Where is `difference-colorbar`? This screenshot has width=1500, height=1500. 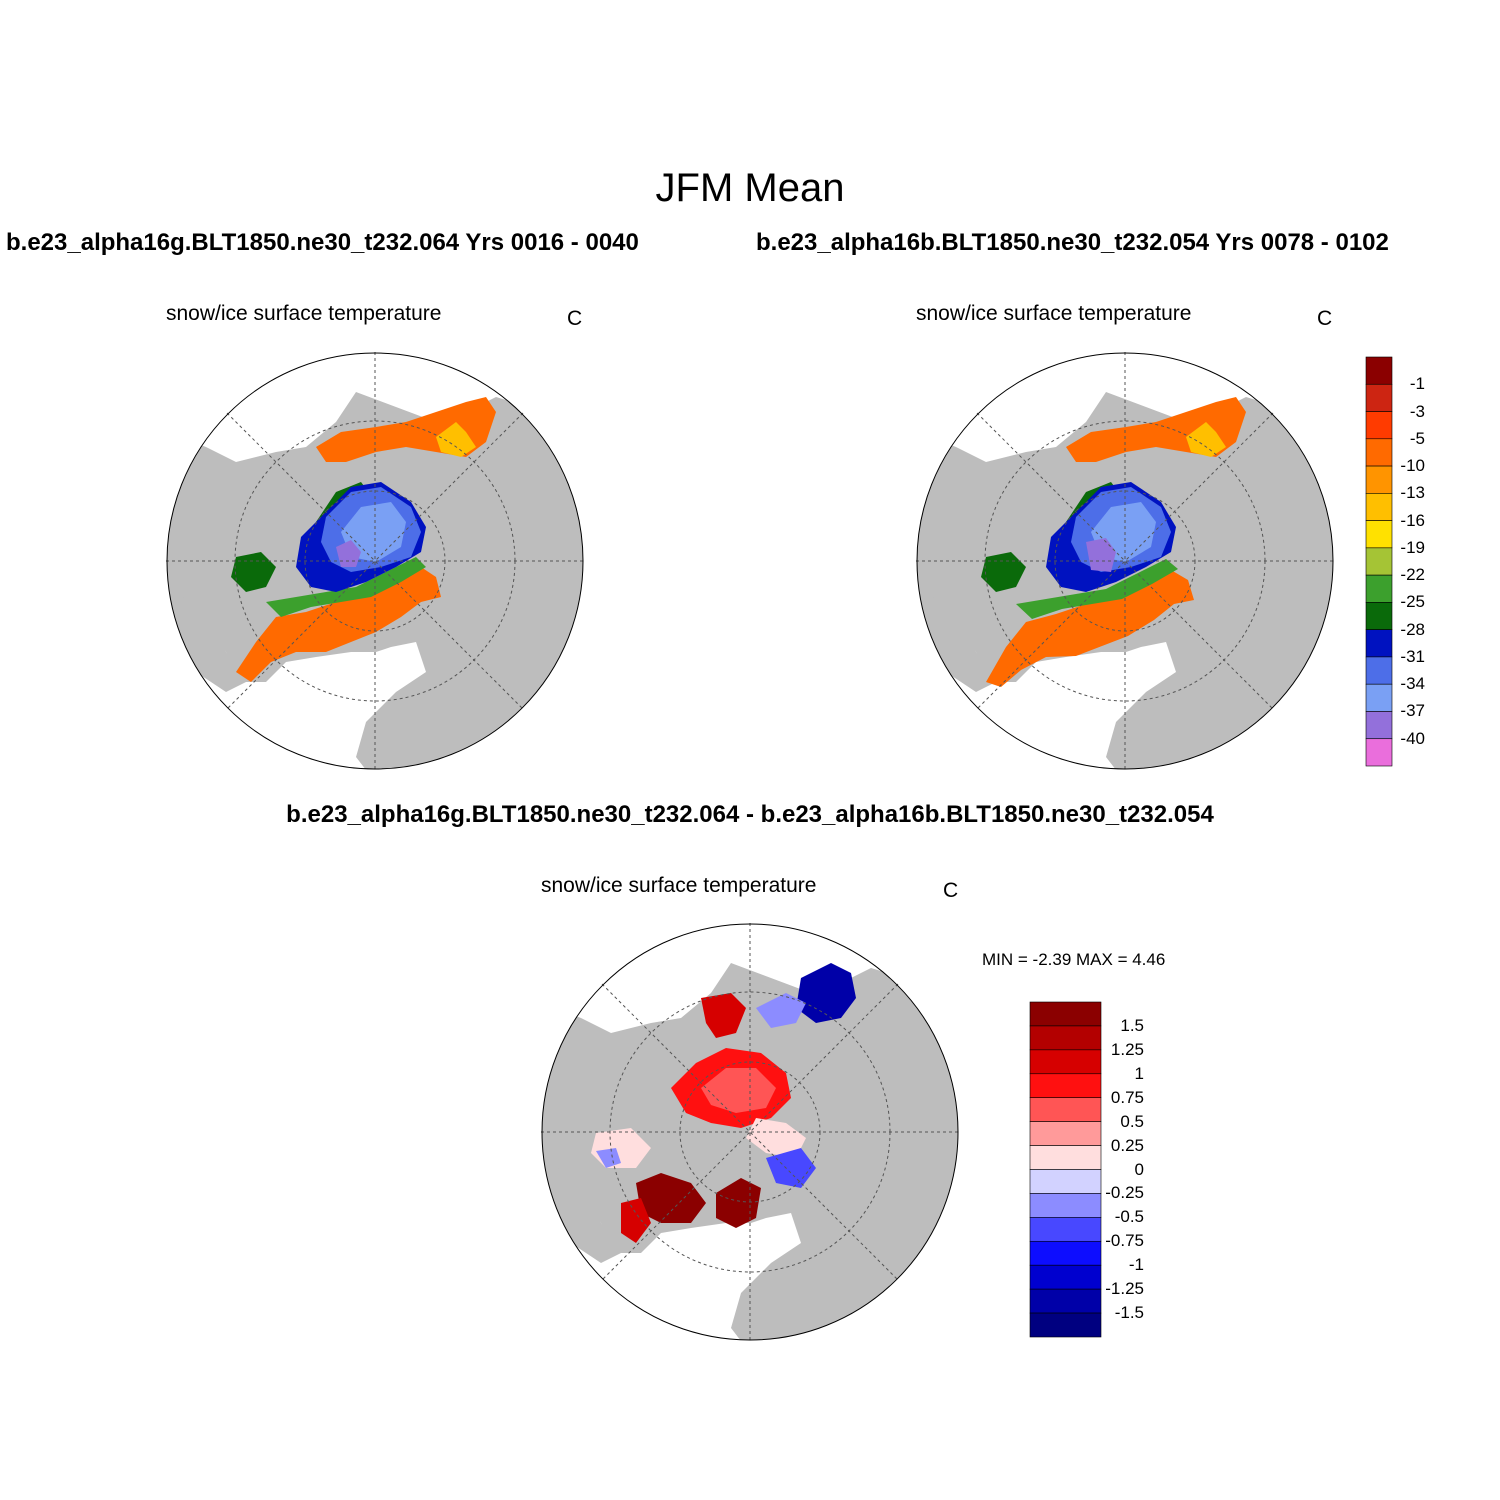
difference-colorbar is located at coordinates (1065, 1169).